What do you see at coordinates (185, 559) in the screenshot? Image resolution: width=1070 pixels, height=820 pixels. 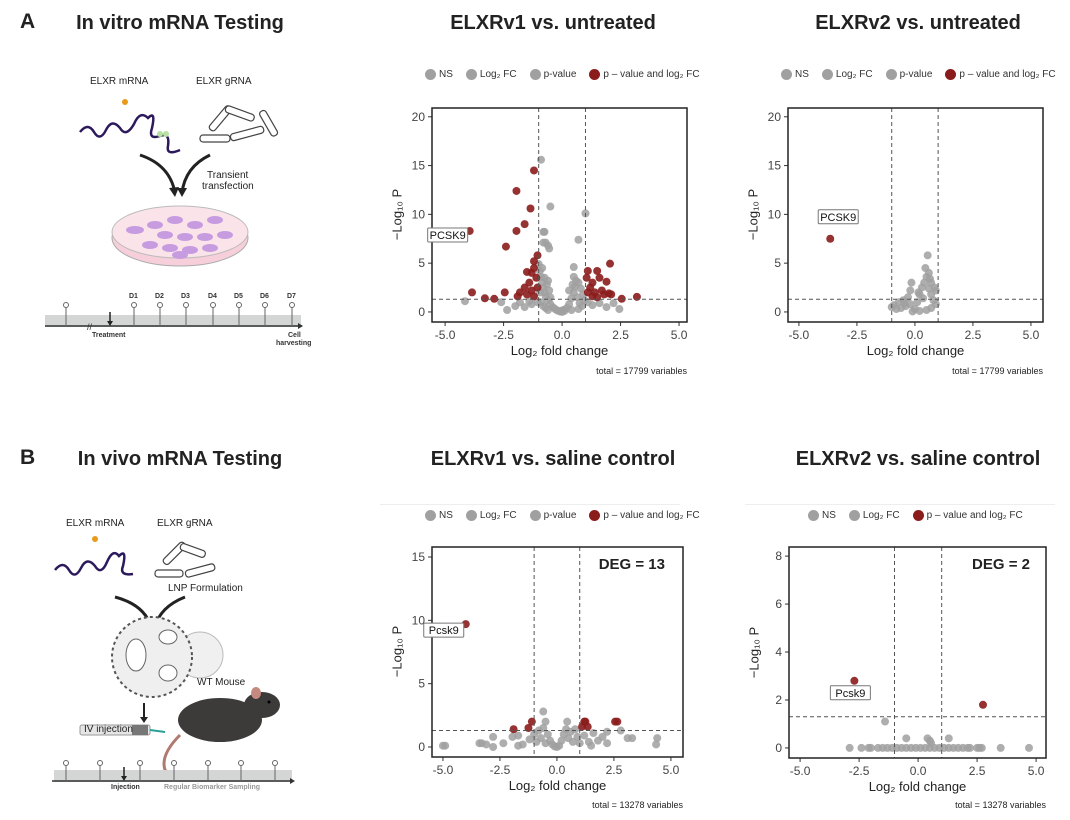 I see `grna-icon` at bounding box center [185, 559].